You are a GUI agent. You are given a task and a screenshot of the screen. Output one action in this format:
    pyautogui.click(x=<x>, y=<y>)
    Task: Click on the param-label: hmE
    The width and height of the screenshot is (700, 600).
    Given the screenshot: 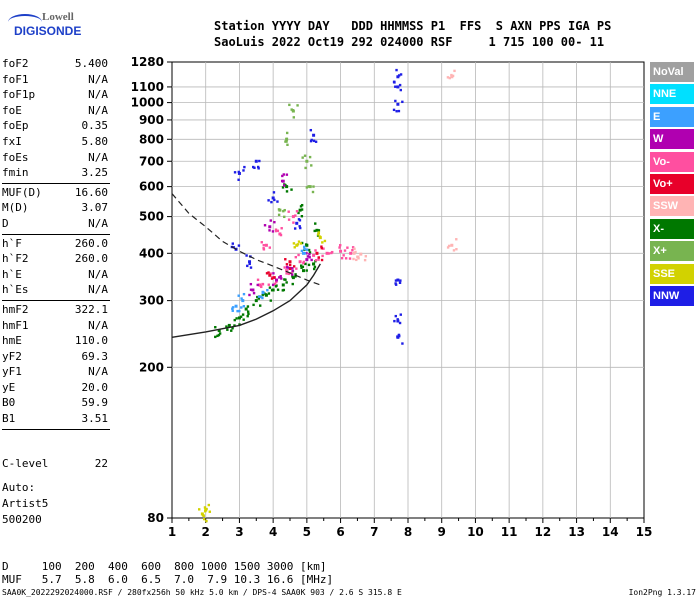 What is the action you would take?
    pyautogui.click(x=12, y=341)
    